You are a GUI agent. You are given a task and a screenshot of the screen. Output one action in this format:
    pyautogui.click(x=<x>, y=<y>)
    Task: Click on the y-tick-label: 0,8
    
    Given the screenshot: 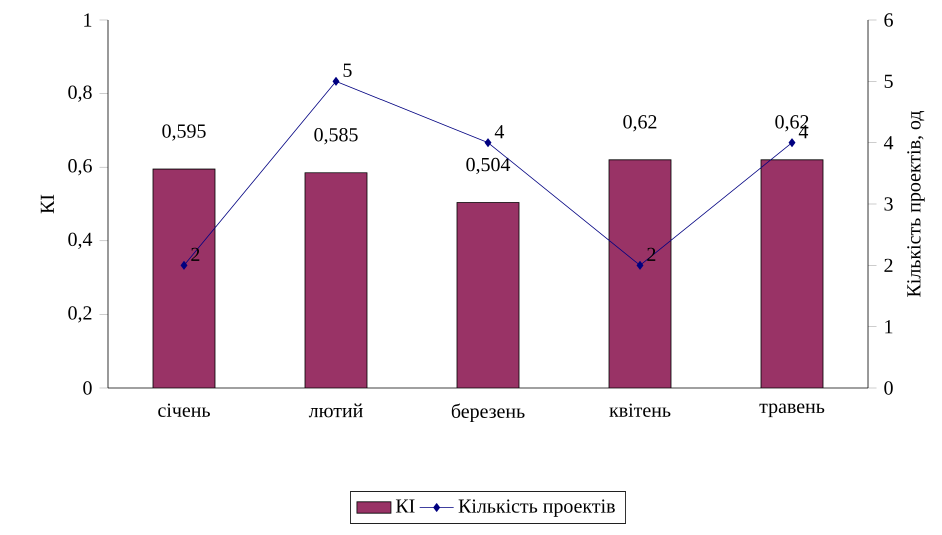 What is the action you would take?
    pyautogui.click(x=80, y=93)
    